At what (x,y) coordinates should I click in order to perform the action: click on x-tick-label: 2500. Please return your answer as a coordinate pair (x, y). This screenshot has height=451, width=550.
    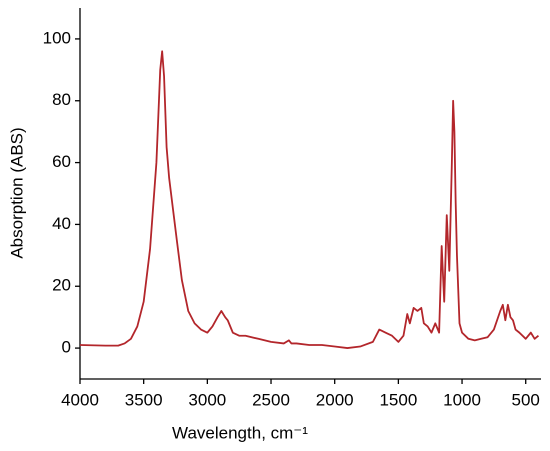
    Looking at the image, I should click on (271, 399).